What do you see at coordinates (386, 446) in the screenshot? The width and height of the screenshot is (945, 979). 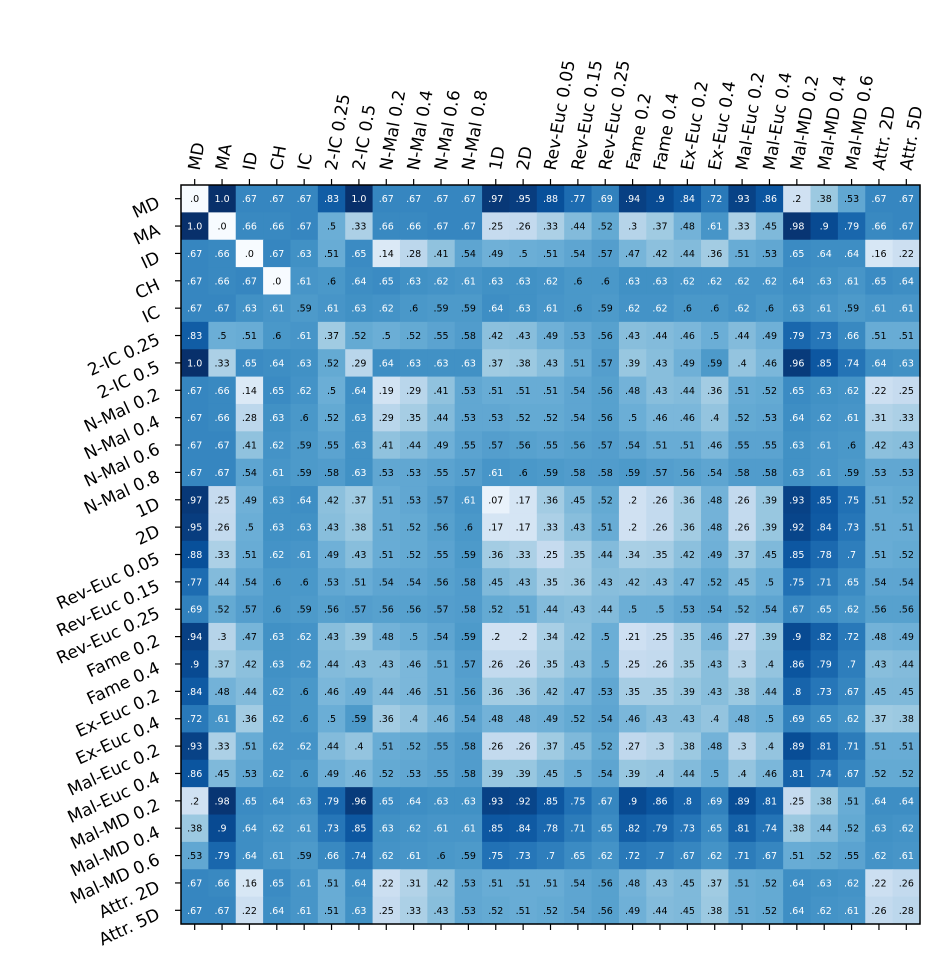 I see `cell-value-label: .41` at bounding box center [386, 446].